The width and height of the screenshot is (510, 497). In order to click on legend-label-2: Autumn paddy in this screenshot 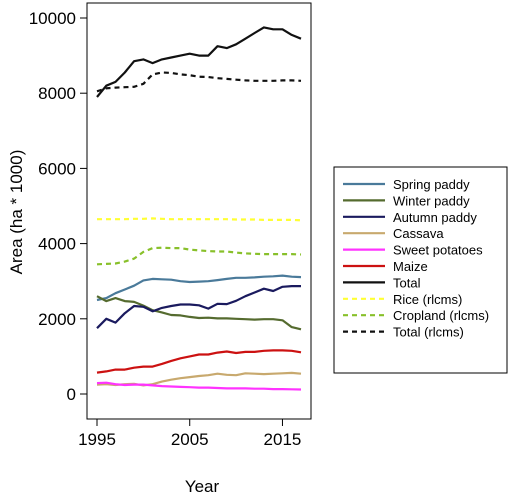, I will do `click(435, 217)`.